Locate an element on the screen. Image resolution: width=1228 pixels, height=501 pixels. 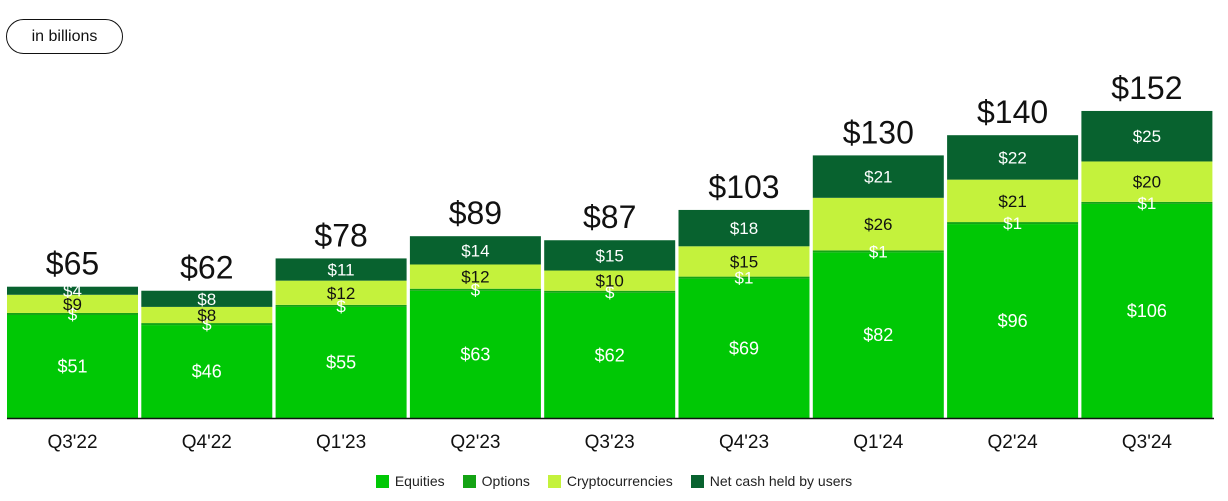
total-label: $130 is located at coordinates (878, 132).